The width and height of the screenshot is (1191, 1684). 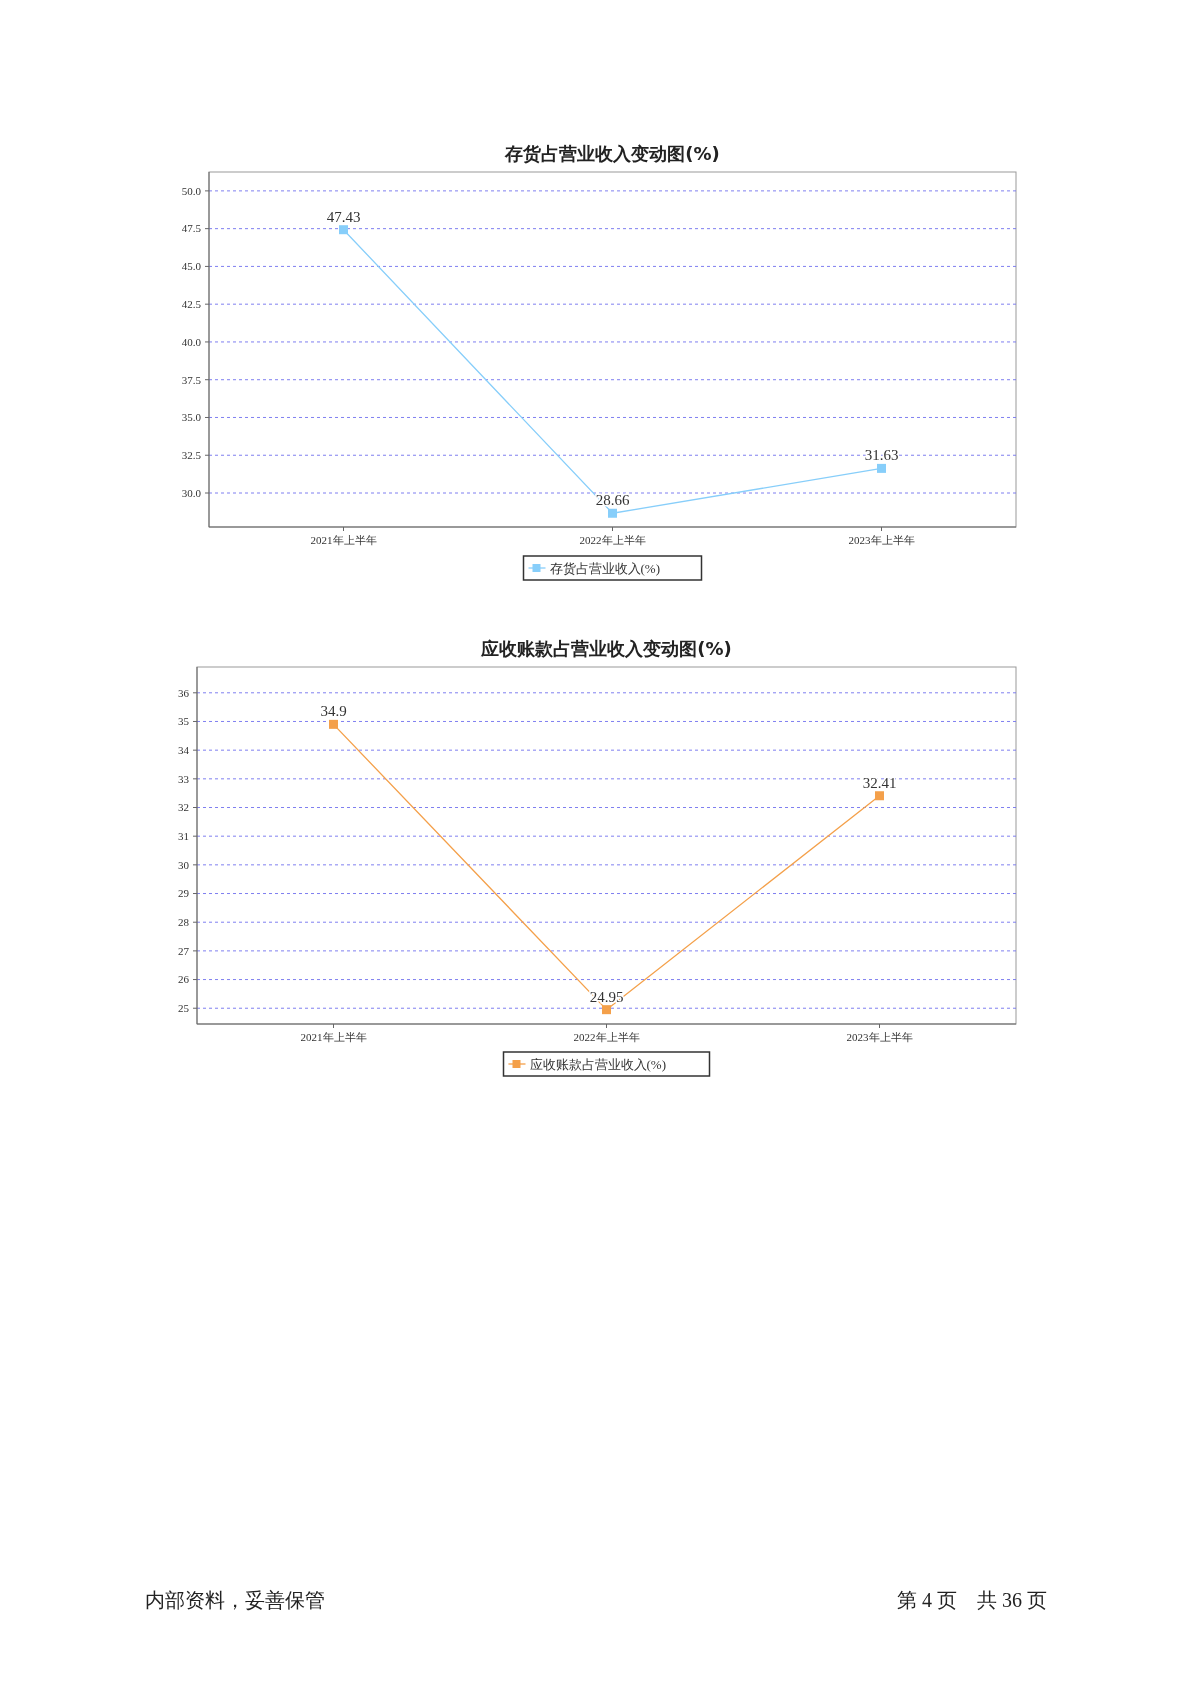 What do you see at coordinates (191, 228) in the screenshot?
I see `y-tick-label: 47.5` at bounding box center [191, 228].